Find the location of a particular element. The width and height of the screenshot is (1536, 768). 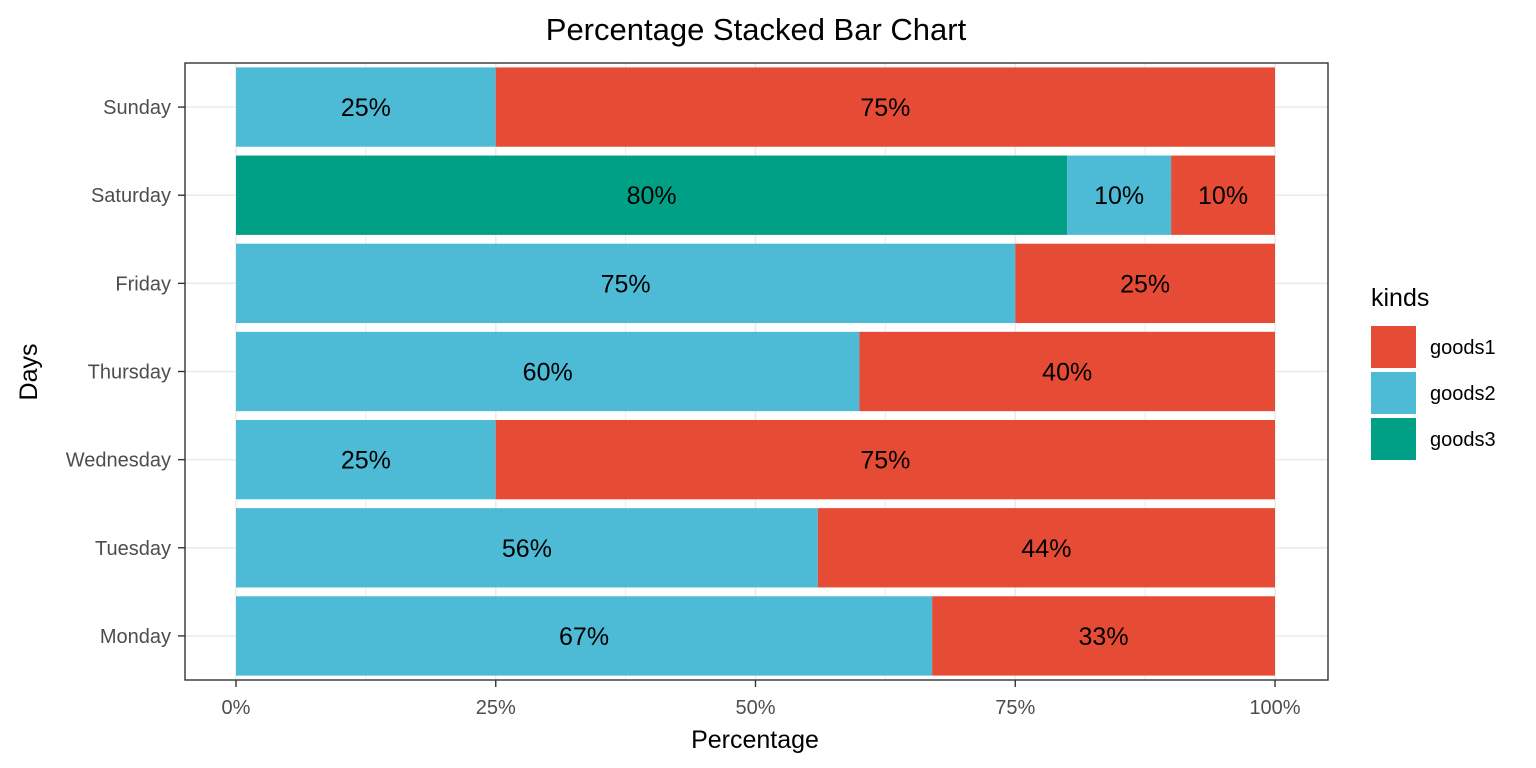

bar-goods1-saturday is located at coordinates (1223, 195).